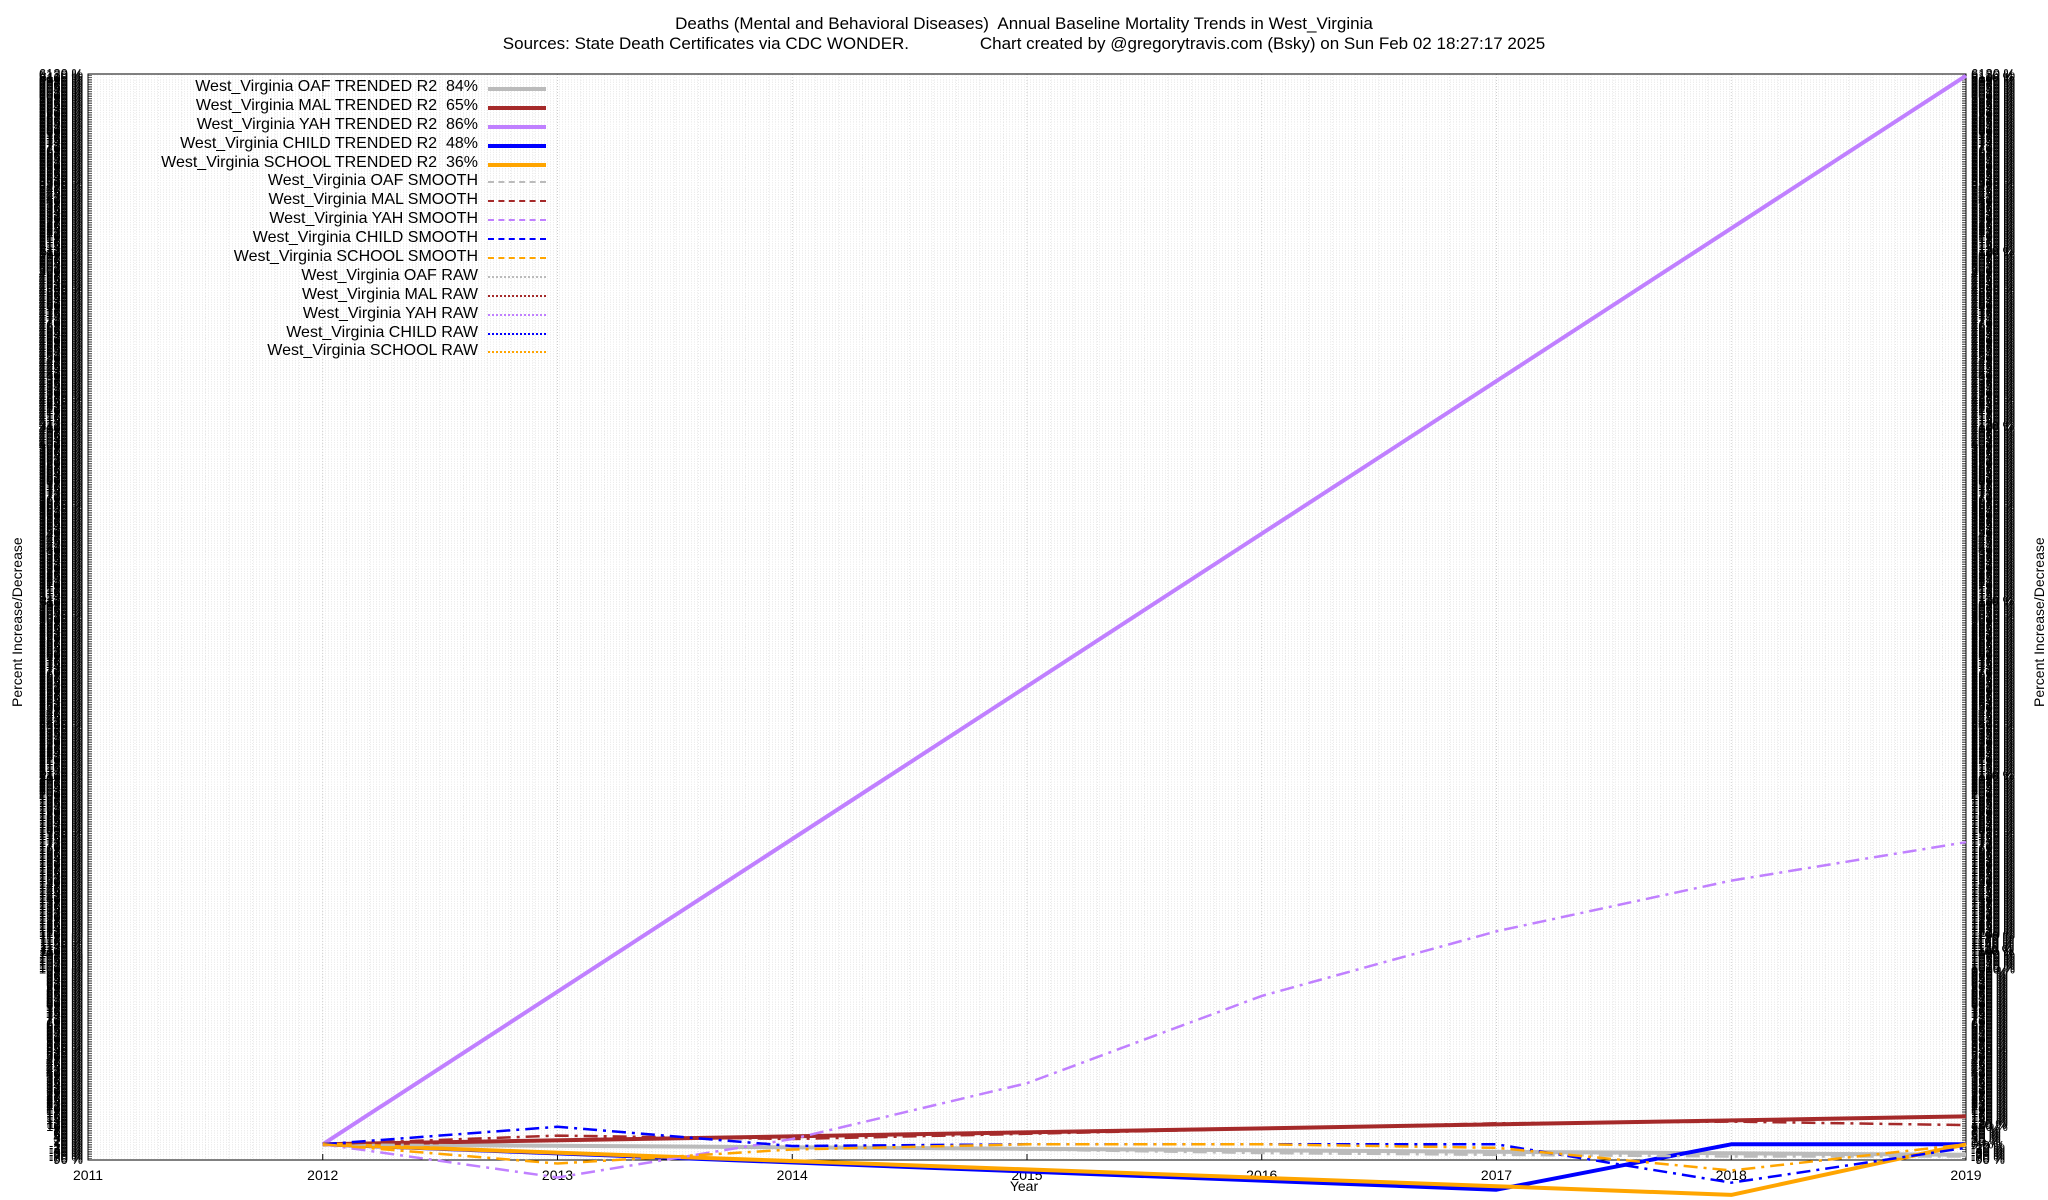 The image size is (2048, 1200). I want to click on y-tick-label: 230 %, so click(64, 1103).